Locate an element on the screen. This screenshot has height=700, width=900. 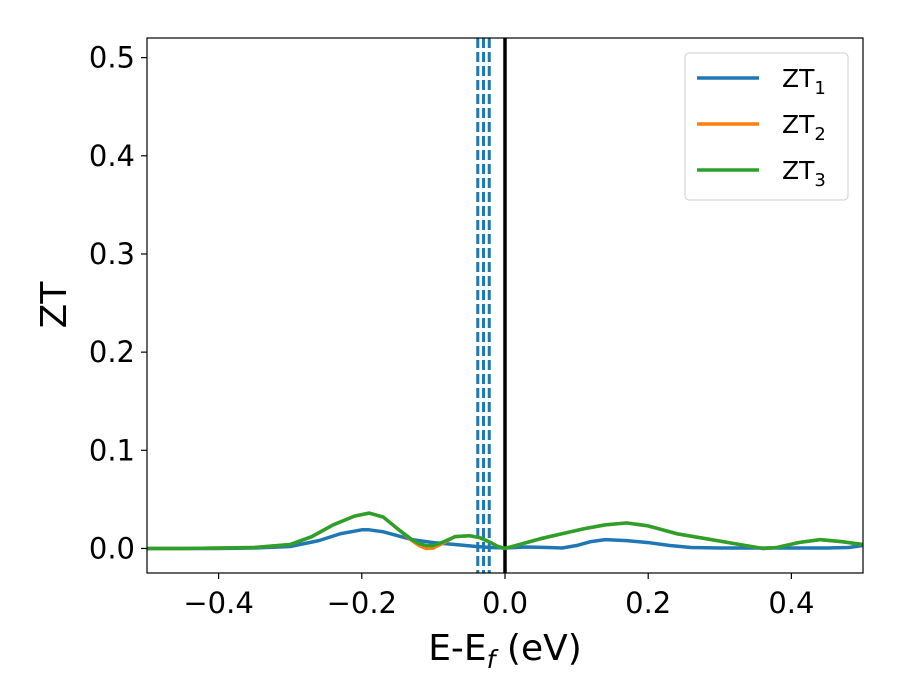
series-line-zt3 is located at coordinates (505, 531).